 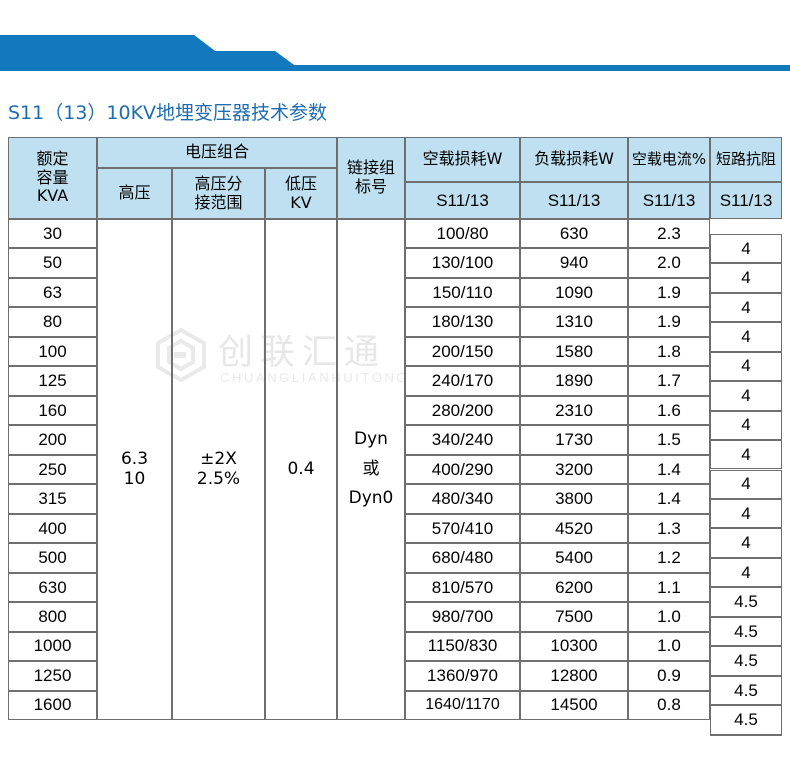 I want to click on cell-no-load-loss: 1640/1170, so click(x=462, y=705).